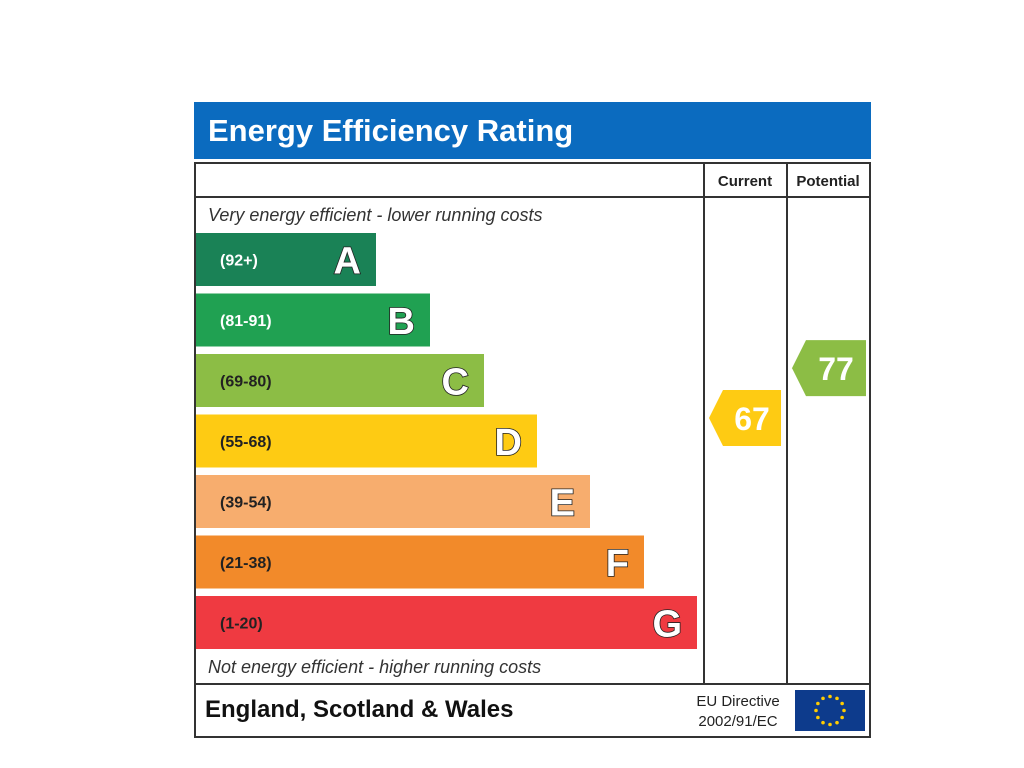  Describe the element at coordinates (745, 181) in the screenshot. I see `current-header: Current` at that location.